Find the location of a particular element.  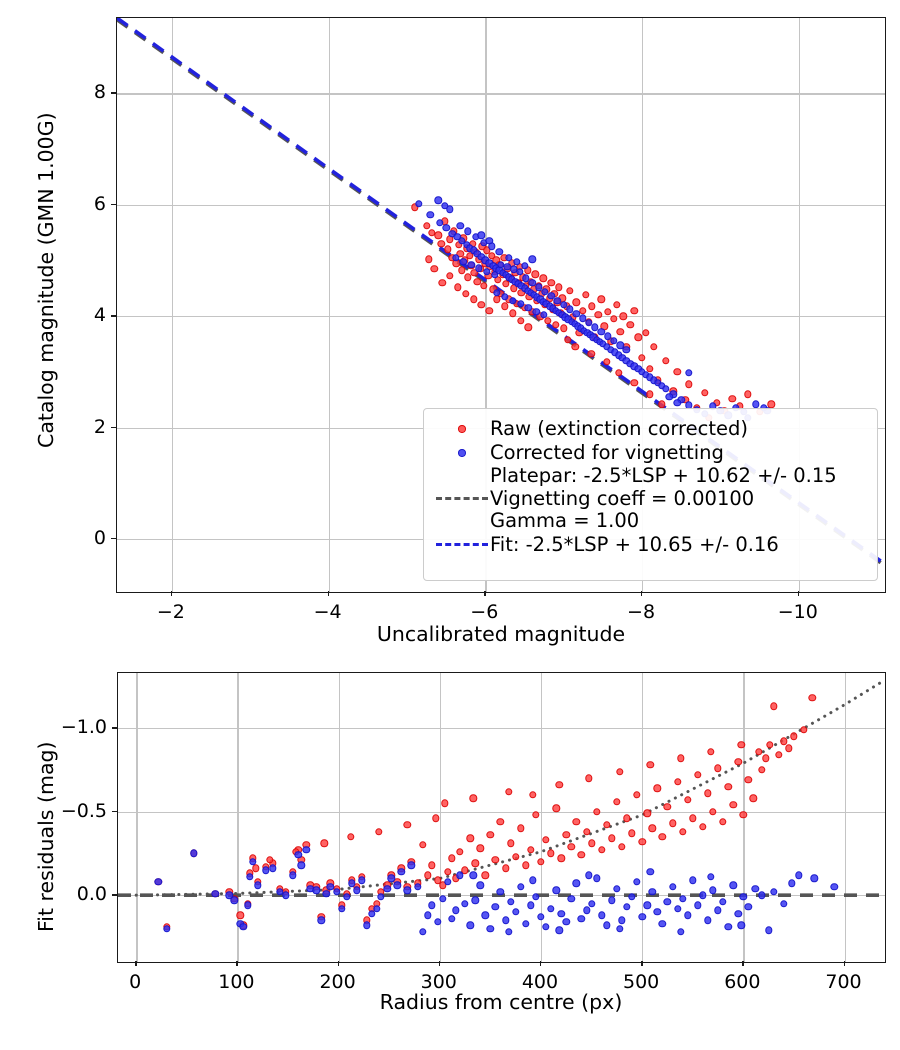

y-tick-label: 6 is located at coordinates (99, 203).